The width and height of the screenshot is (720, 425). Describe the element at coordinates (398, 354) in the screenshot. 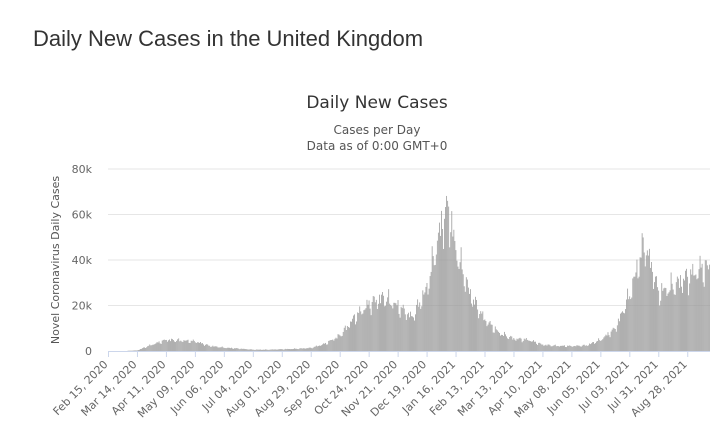

I see `x-axis-ticks` at that location.